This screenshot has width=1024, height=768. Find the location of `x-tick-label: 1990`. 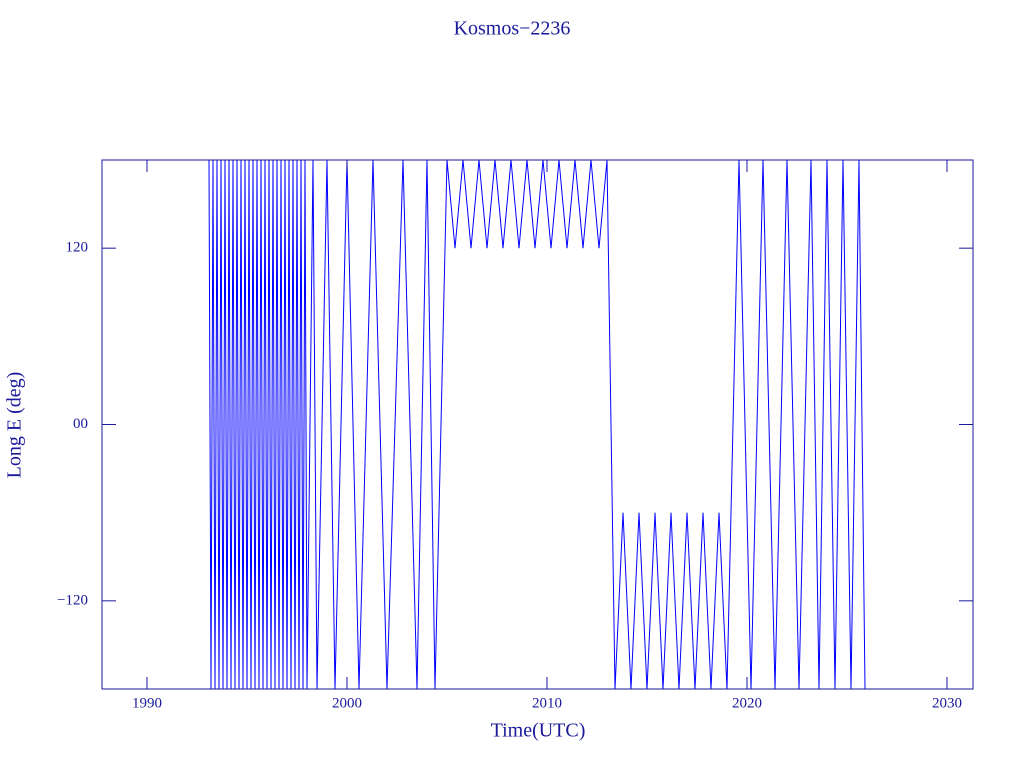

x-tick-label: 1990 is located at coordinates (147, 703).